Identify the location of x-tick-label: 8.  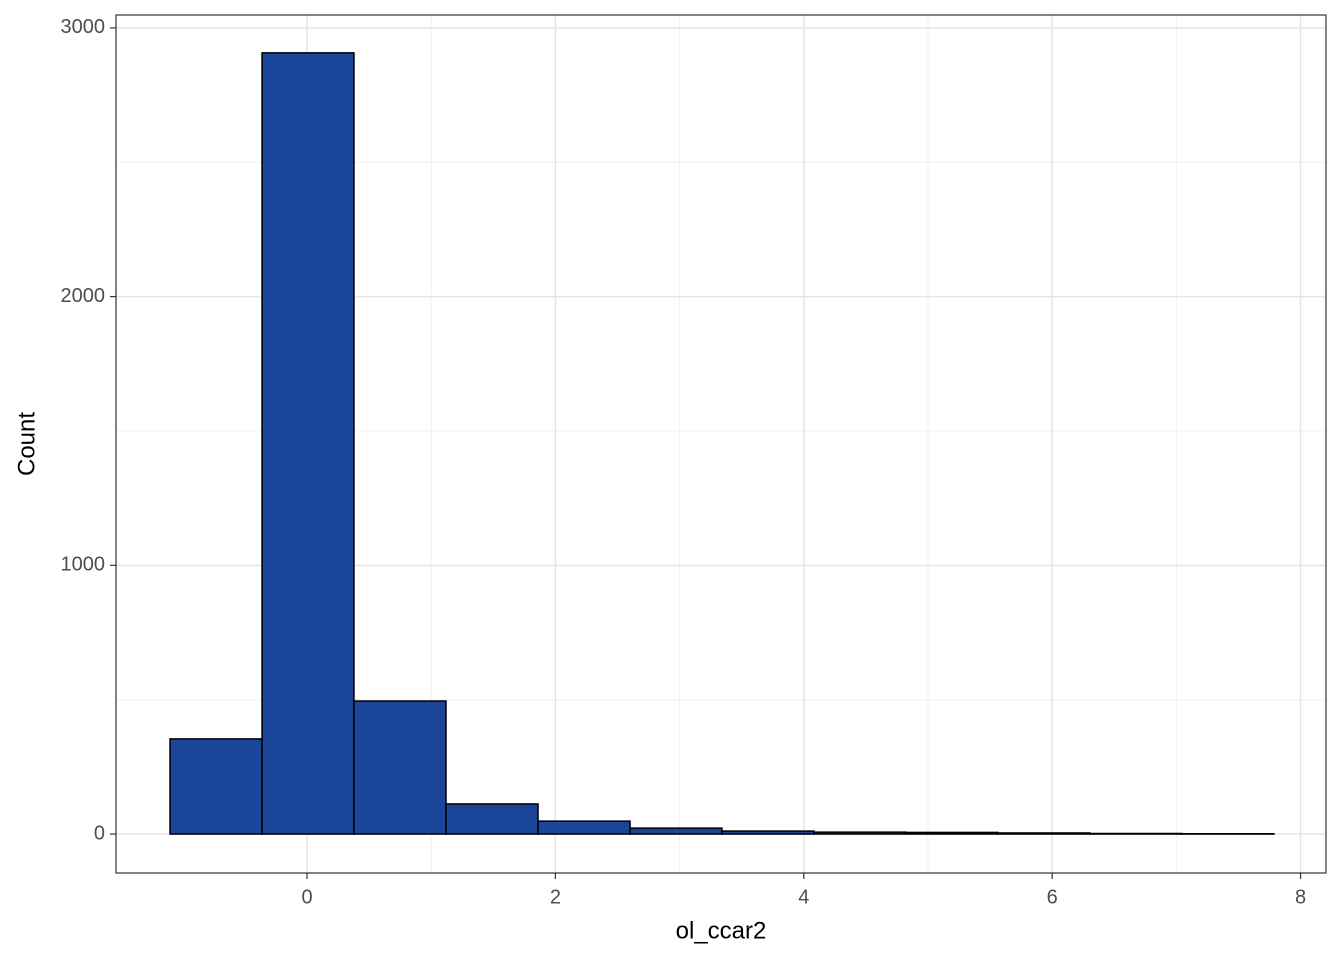
(1300, 897).